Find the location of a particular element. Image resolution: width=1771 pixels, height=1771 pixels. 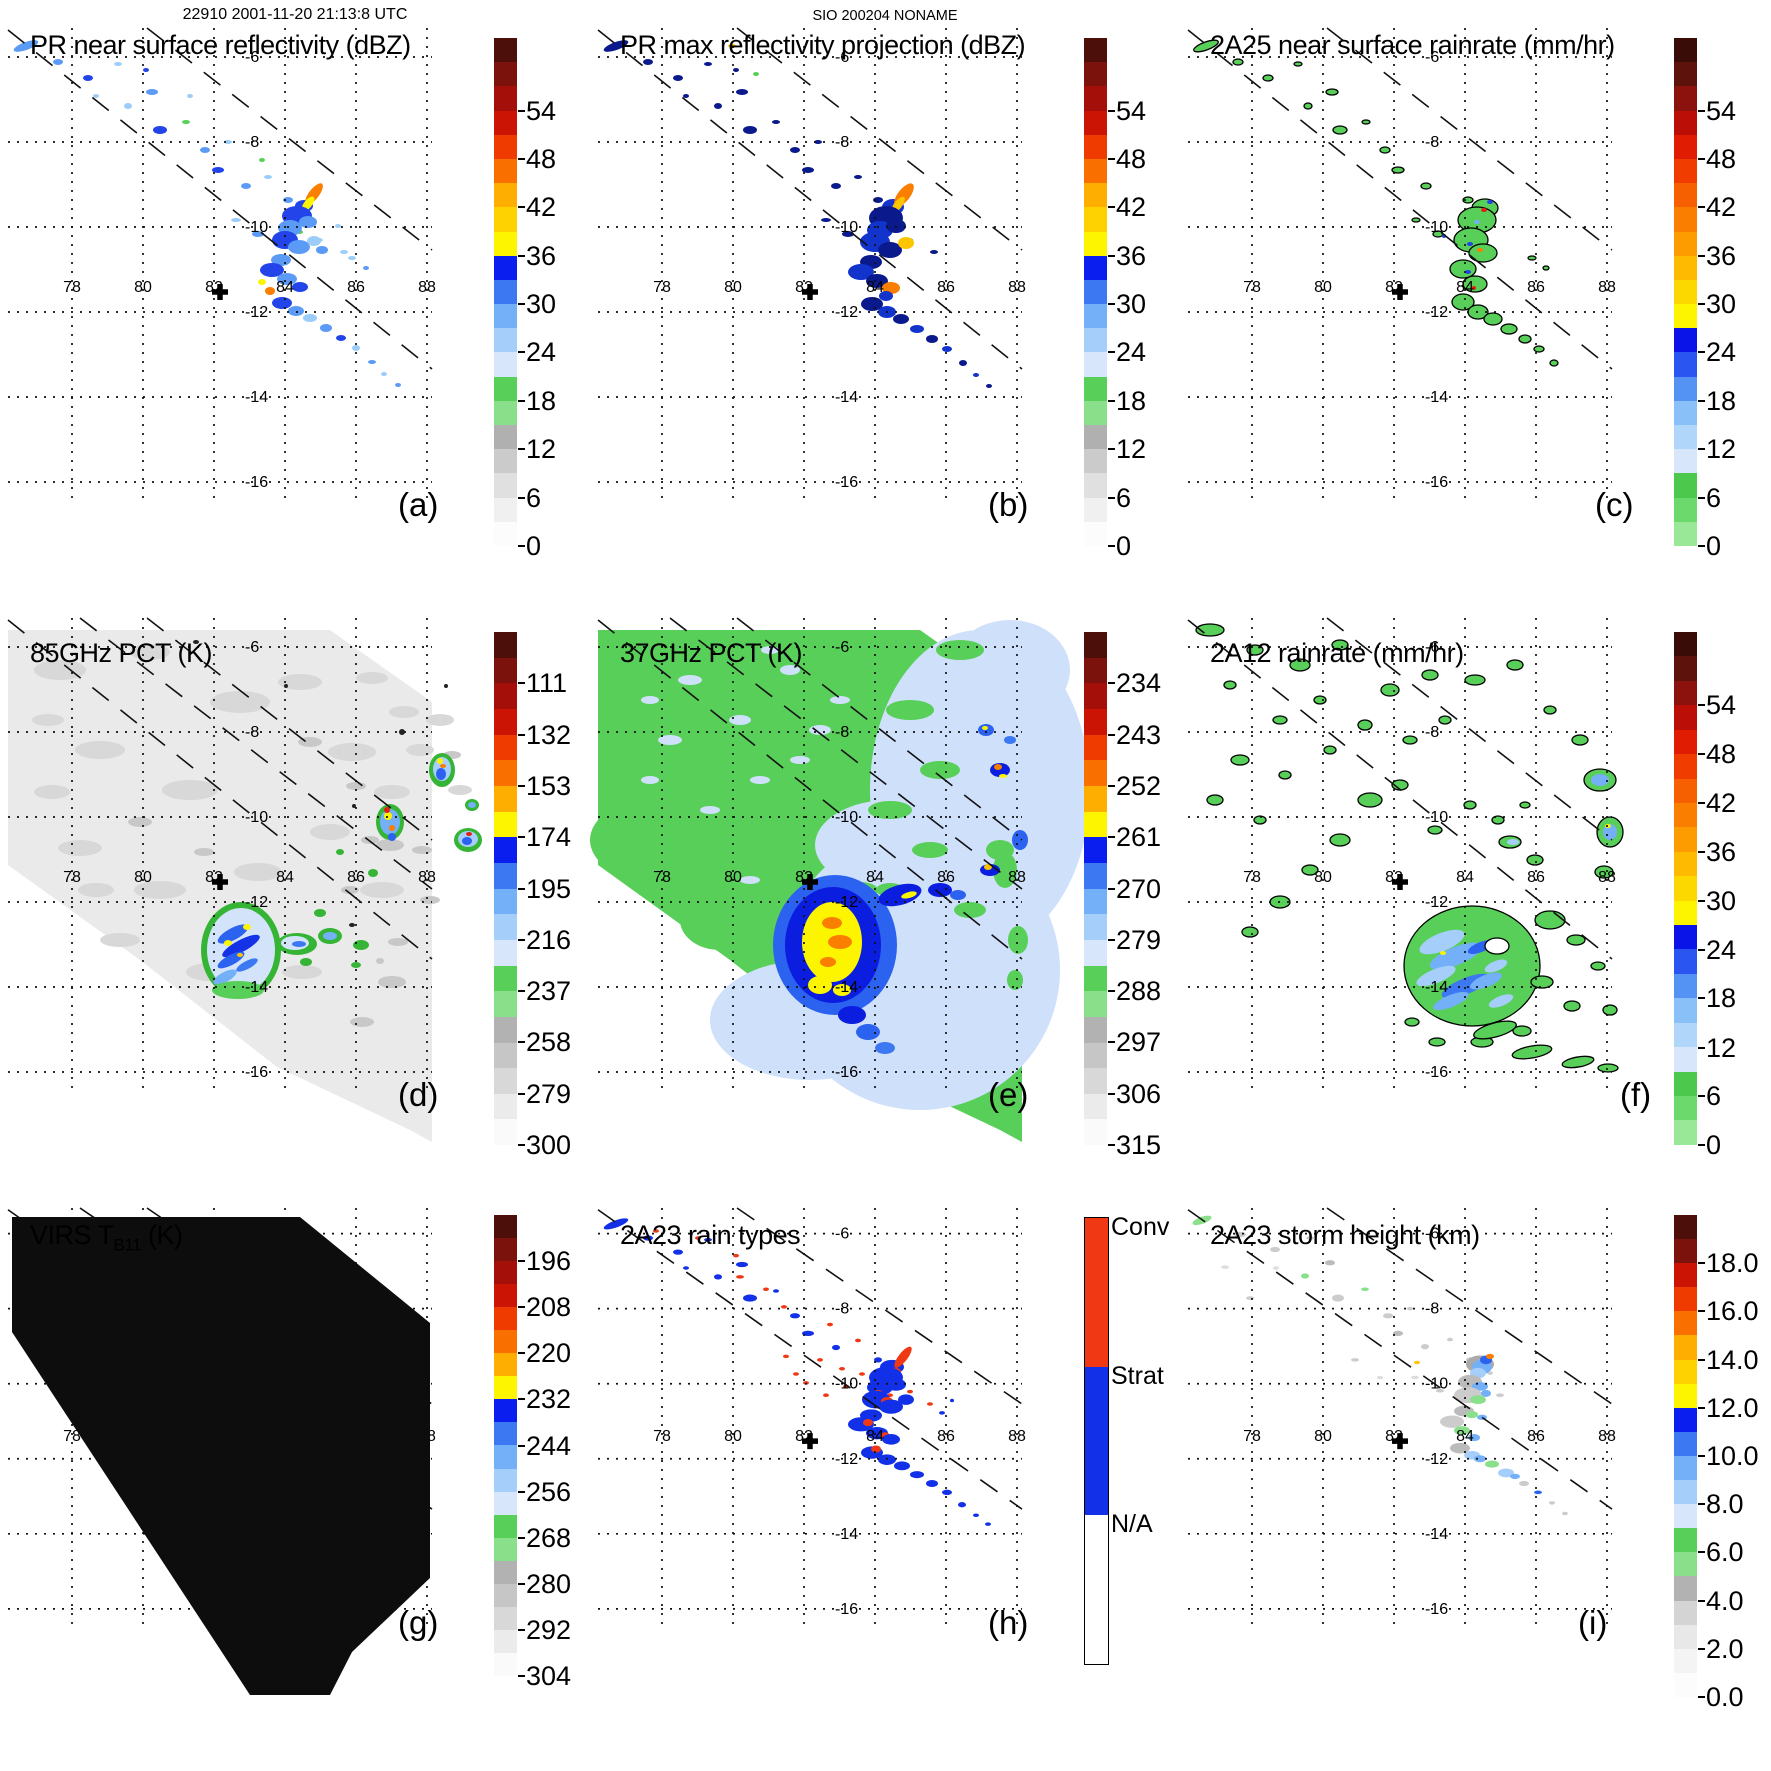

panel-title-a: PR near surface reflectivity (dBZ) is located at coordinates (220, 45).